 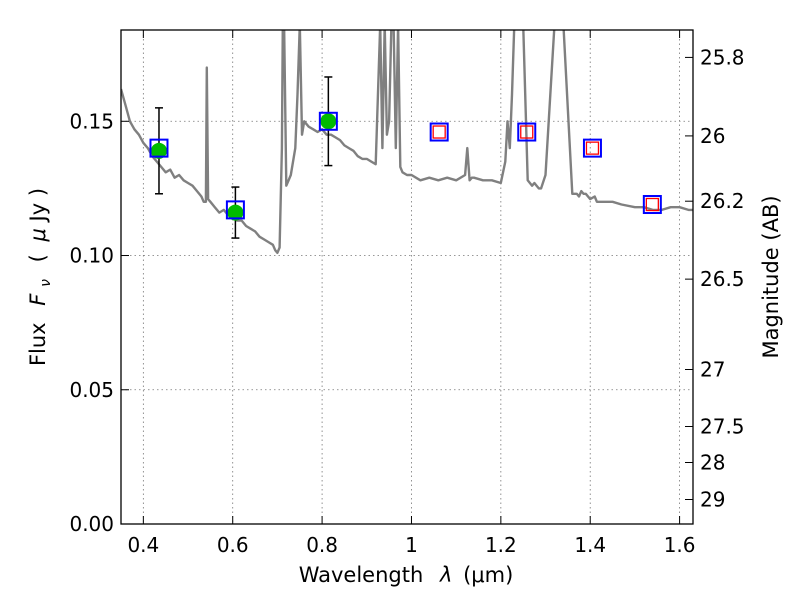 I want to click on x-tick-label: 1.4, so click(x=590, y=545).